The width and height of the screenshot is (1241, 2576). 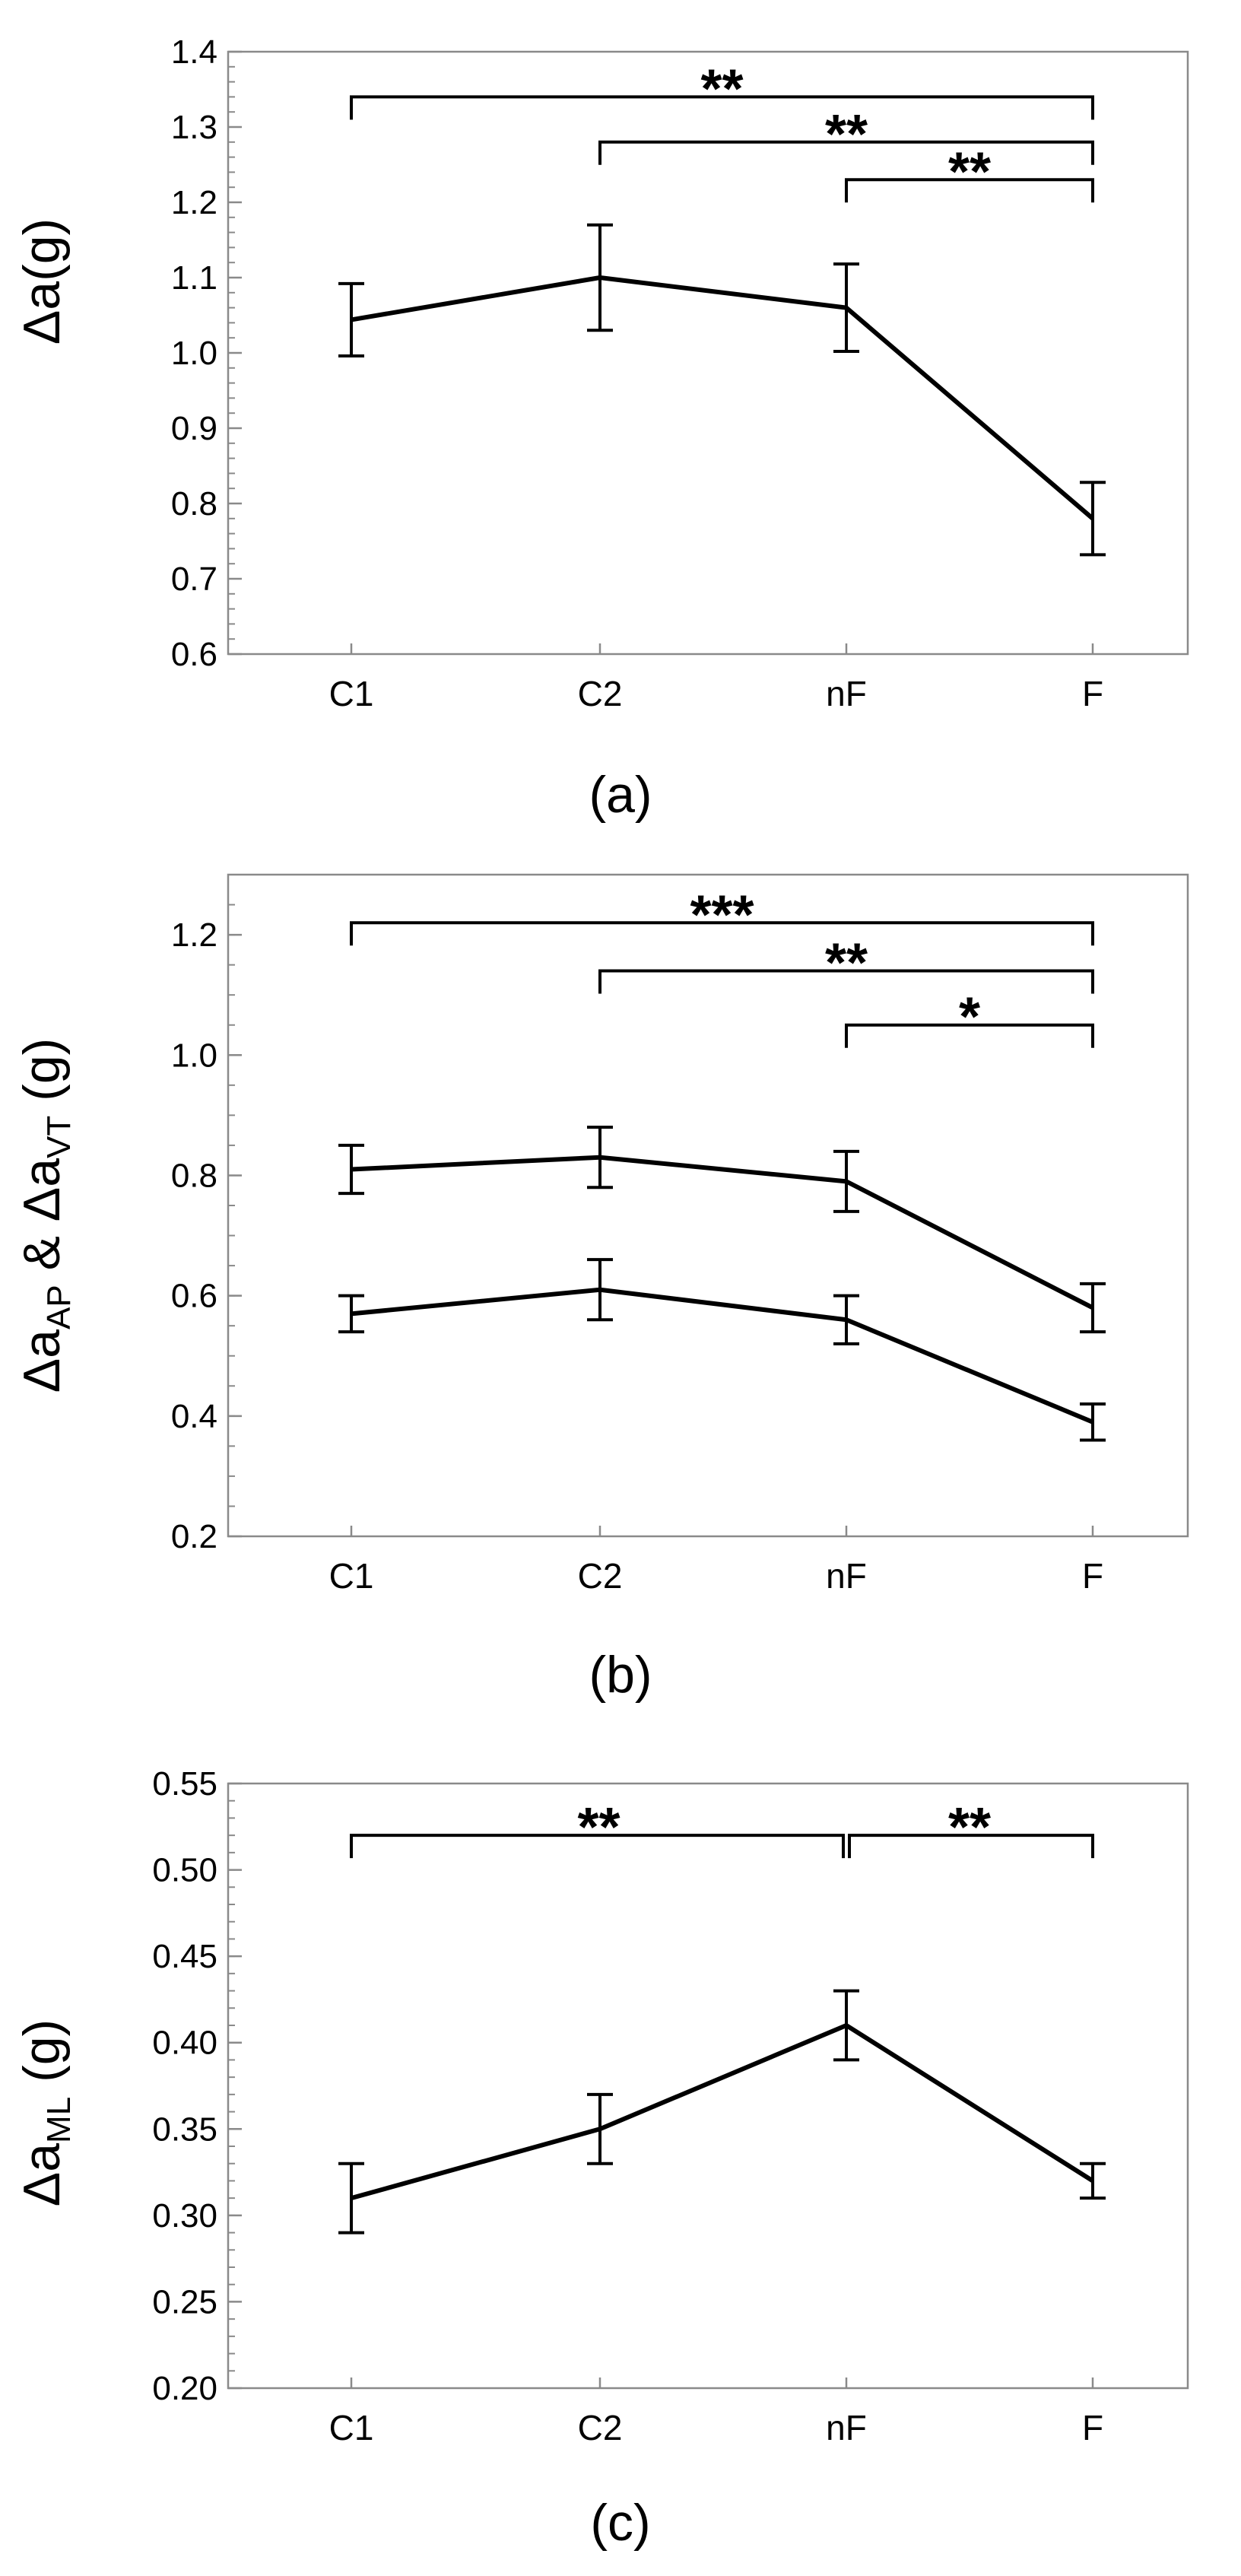 I want to click on y-tick-label: 0.40, so click(x=184, y=2043).